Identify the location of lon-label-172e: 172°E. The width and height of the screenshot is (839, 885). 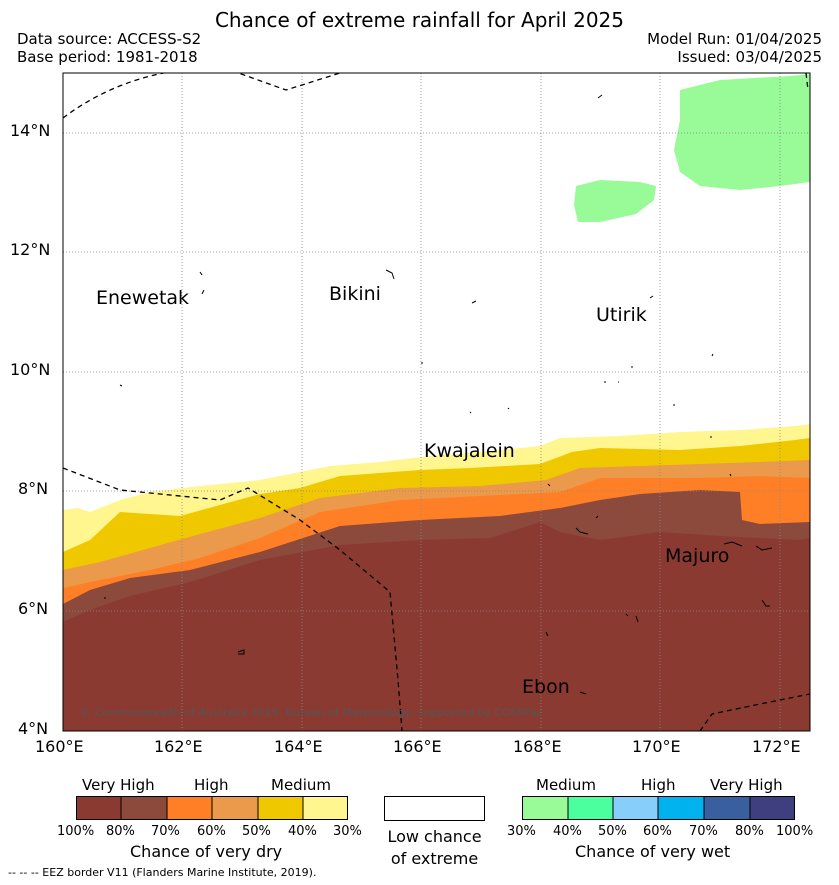
(776, 746).